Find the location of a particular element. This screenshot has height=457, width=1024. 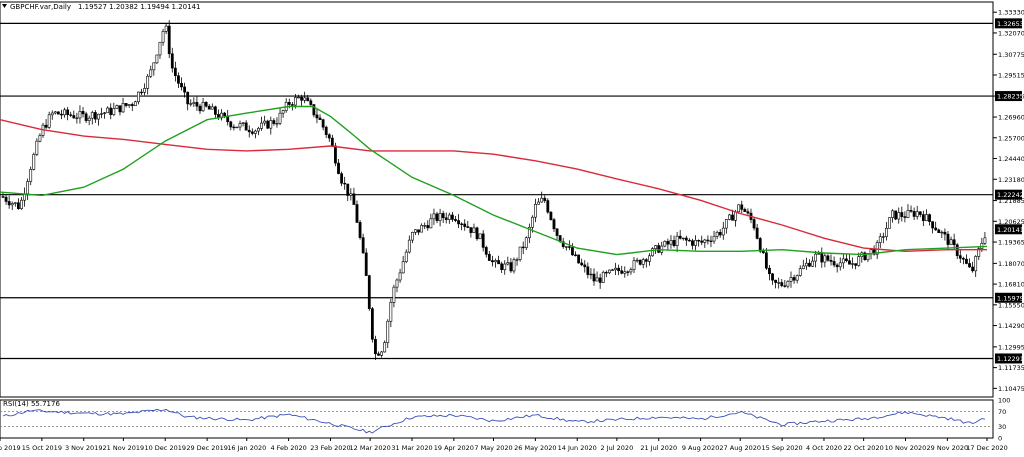

x-tick-label: 17 Dec 2020 is located at coordinates (987, 448).